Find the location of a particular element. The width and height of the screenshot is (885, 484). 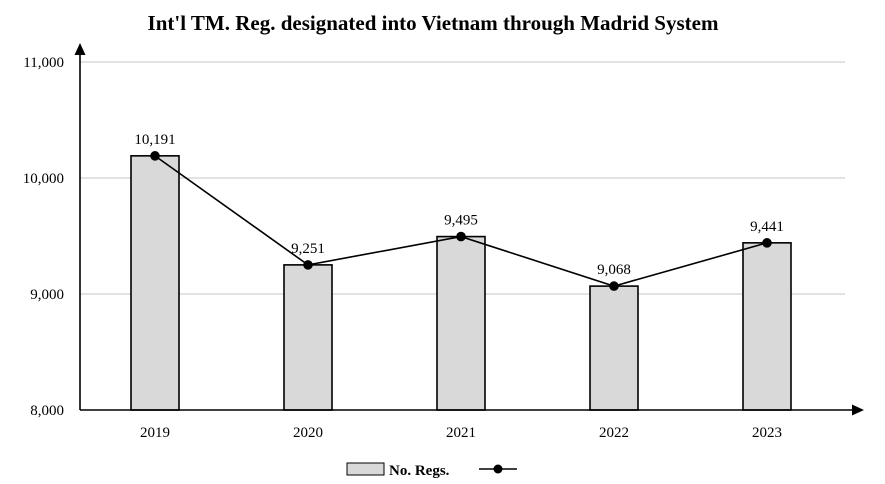

x-tick-labels: 2019 2020 2021 2022 2023 is located at coordinates (461, 433).